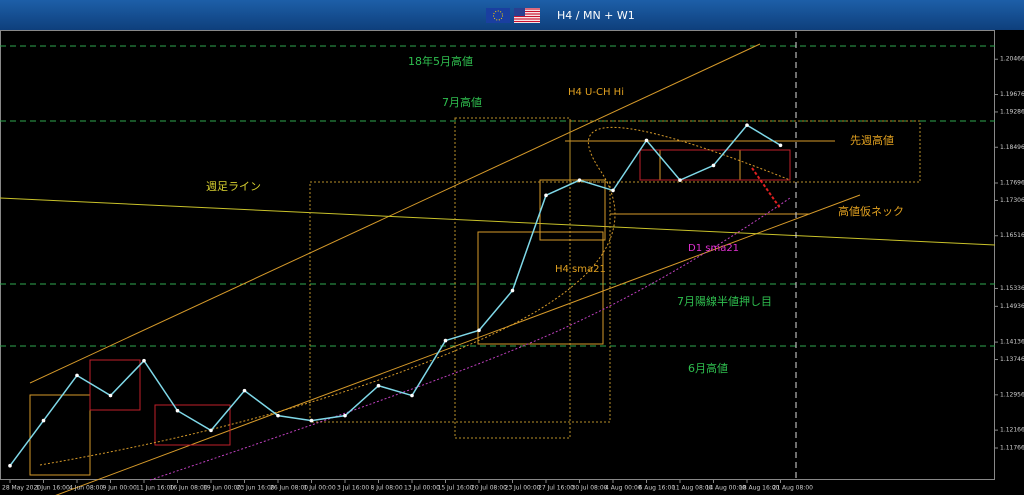 Image resolution: width=1024 pixels, height=495 pixels. What do you see at coordinates (233, 186) in the screenshot?
I see `annotation: 週足ライン` at bounding box center [233, 186].